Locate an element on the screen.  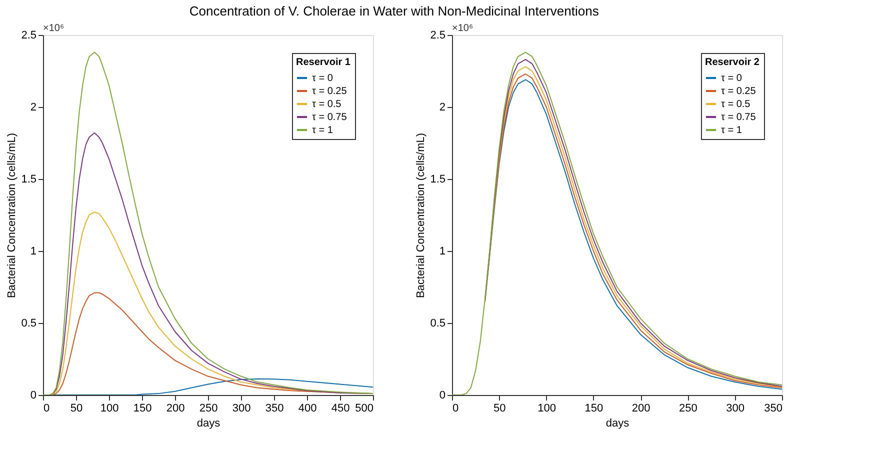
legend-title: Reservoir 1 is located at coordinates (323, 62).